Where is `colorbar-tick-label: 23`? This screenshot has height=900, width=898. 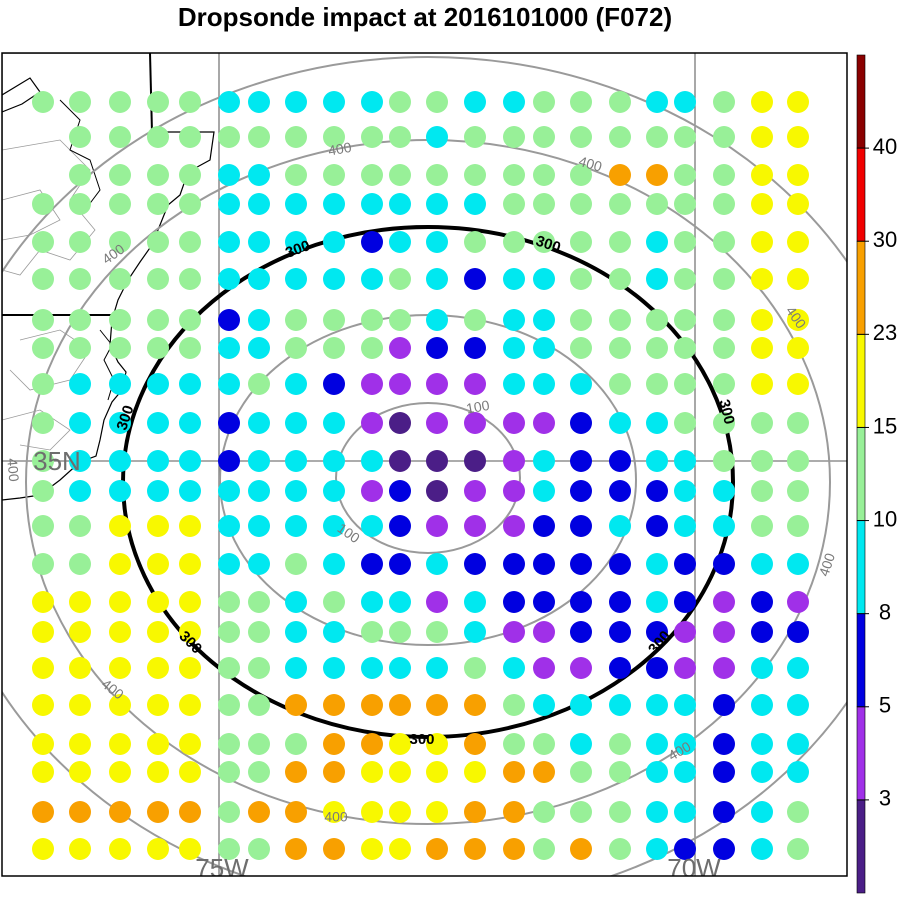 colorbar-tick-label: 23 is located at coordinates (885, 332).